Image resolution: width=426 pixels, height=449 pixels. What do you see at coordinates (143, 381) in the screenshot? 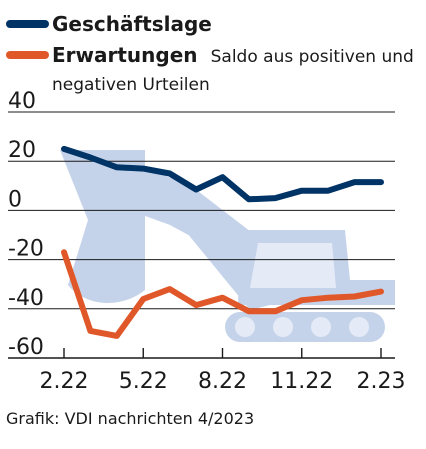
I see `x-tick-label: 5.22` at bounding box center [143, 381].